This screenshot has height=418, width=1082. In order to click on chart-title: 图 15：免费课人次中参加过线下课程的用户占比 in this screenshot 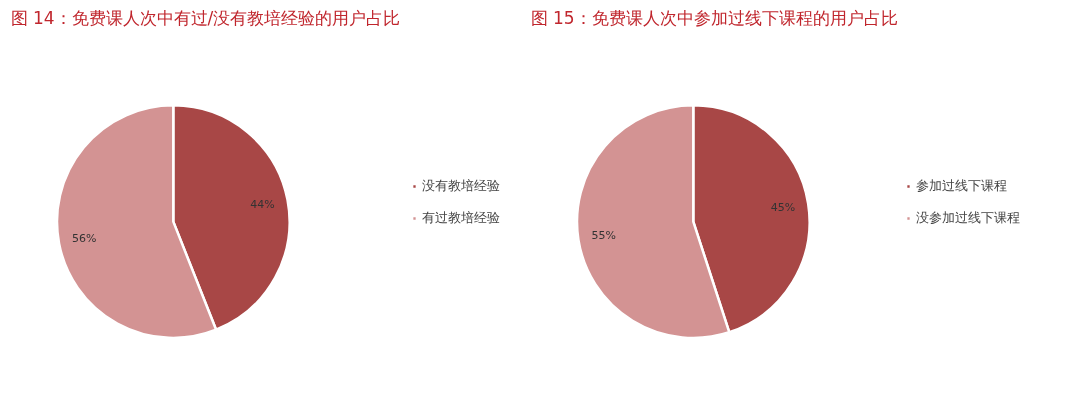, I will do `click(714, 17)`.